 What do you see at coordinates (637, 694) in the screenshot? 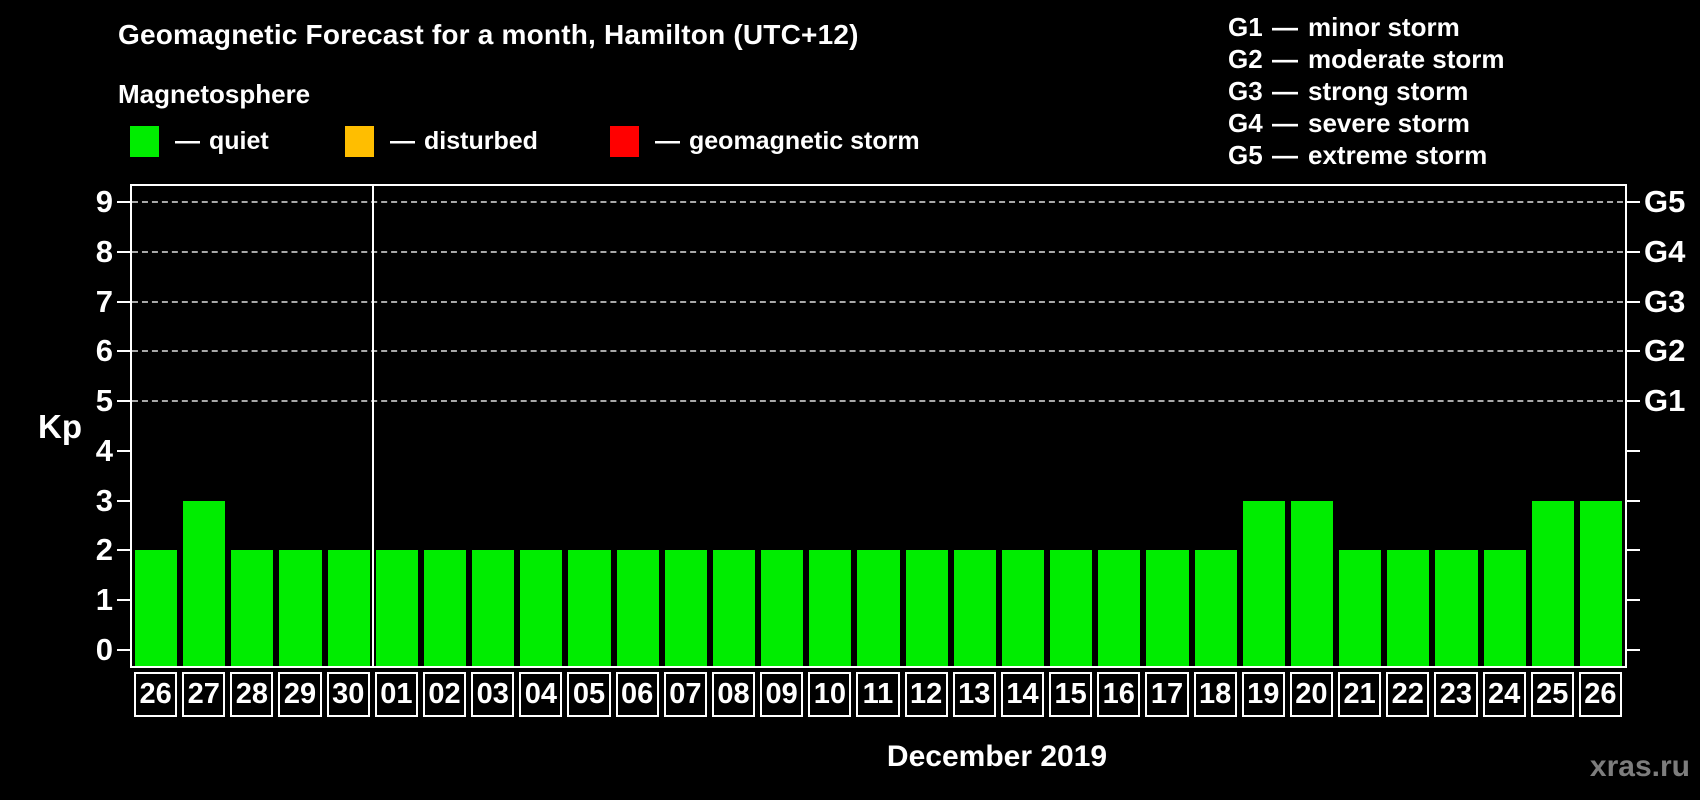
I see `day-label-box: 06` at bounding box center [637, 694].